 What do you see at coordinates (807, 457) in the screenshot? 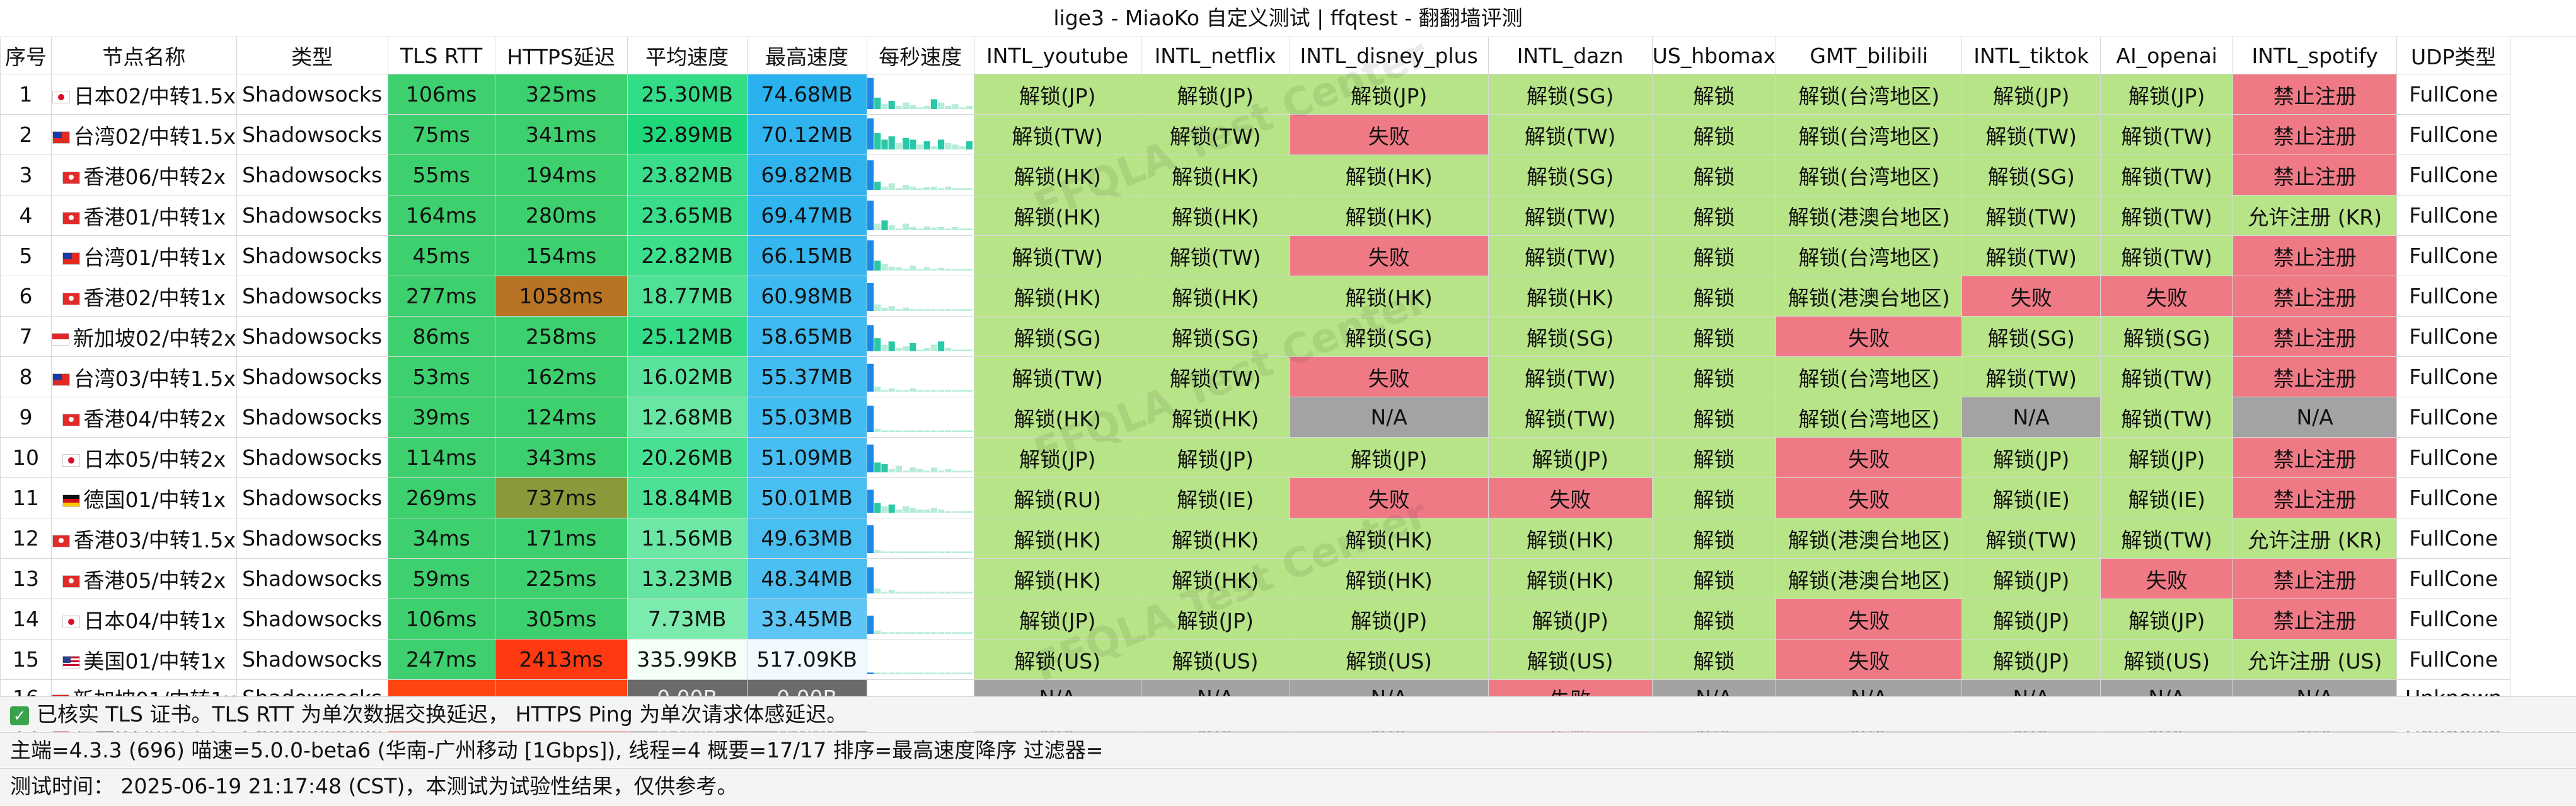
I see `cell-max-speed: 51.09MB` at bounding box center [807, 457].